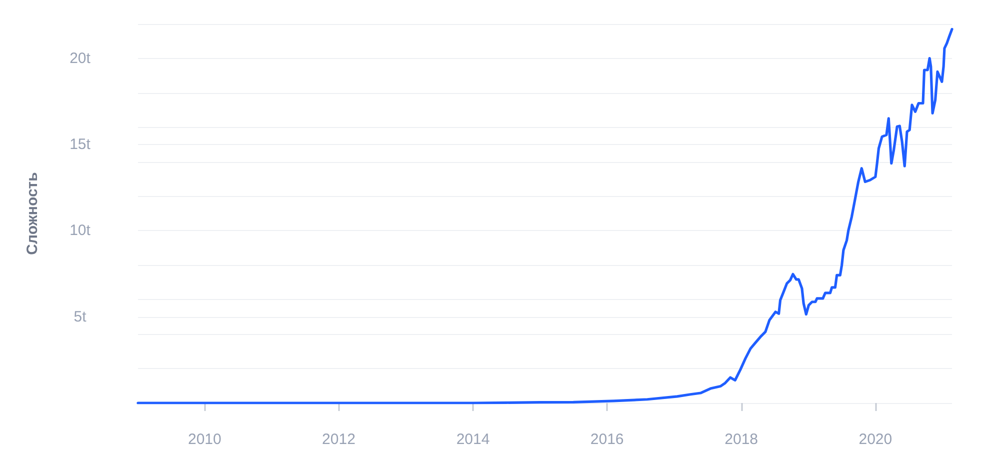 This screenshot has height=459, width=983. What do you see at coordinates (339, 439) in the screenshot?
I see `x-tick-label: 2012` at bounding box center [339, 439].